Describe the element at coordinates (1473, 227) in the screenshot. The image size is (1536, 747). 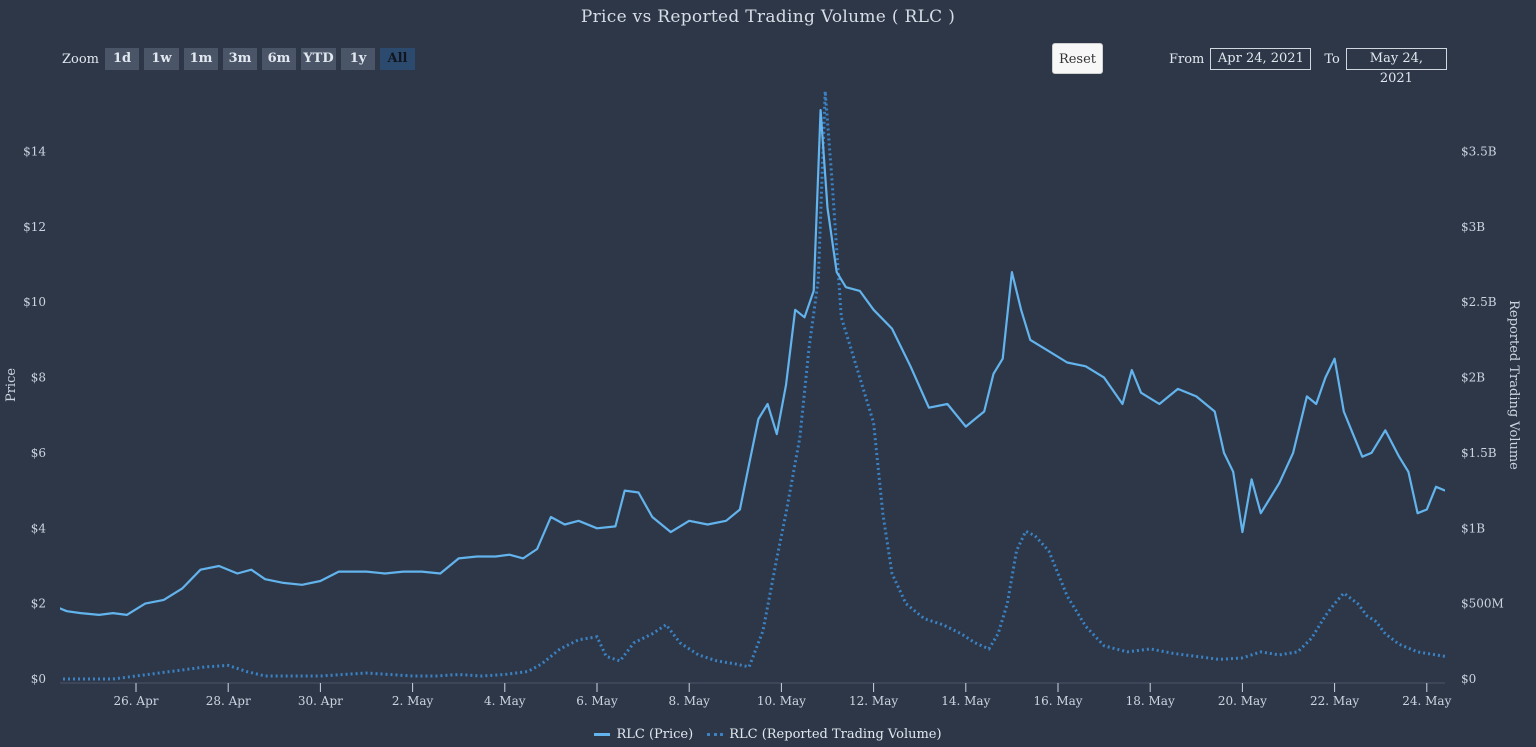
I see `y2-tick-label: $3B` at that location.